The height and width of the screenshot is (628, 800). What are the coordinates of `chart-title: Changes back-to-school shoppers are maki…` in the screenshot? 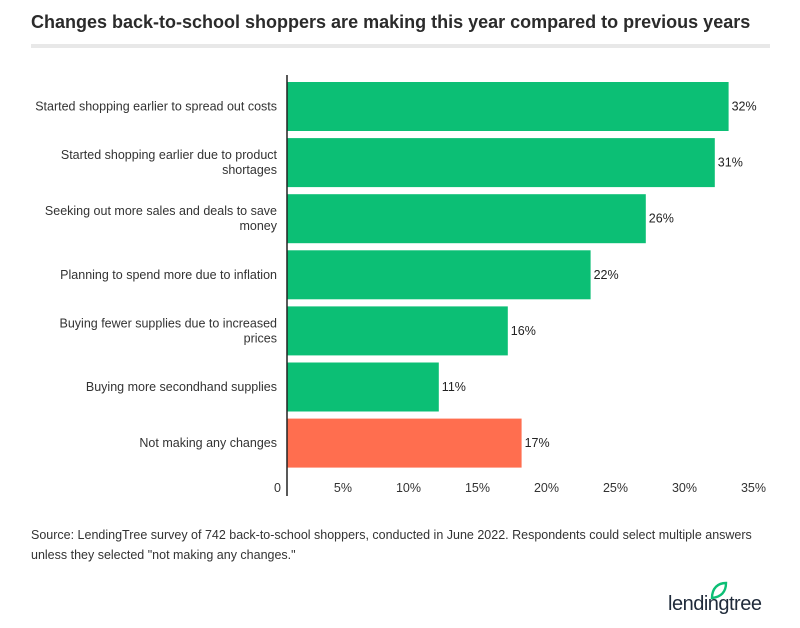 It's located at (391, 22).